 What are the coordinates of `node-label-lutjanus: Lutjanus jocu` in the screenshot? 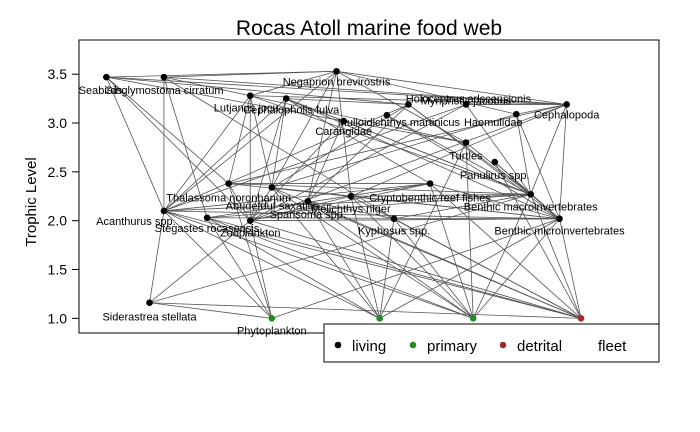 It's located at (246, 109).